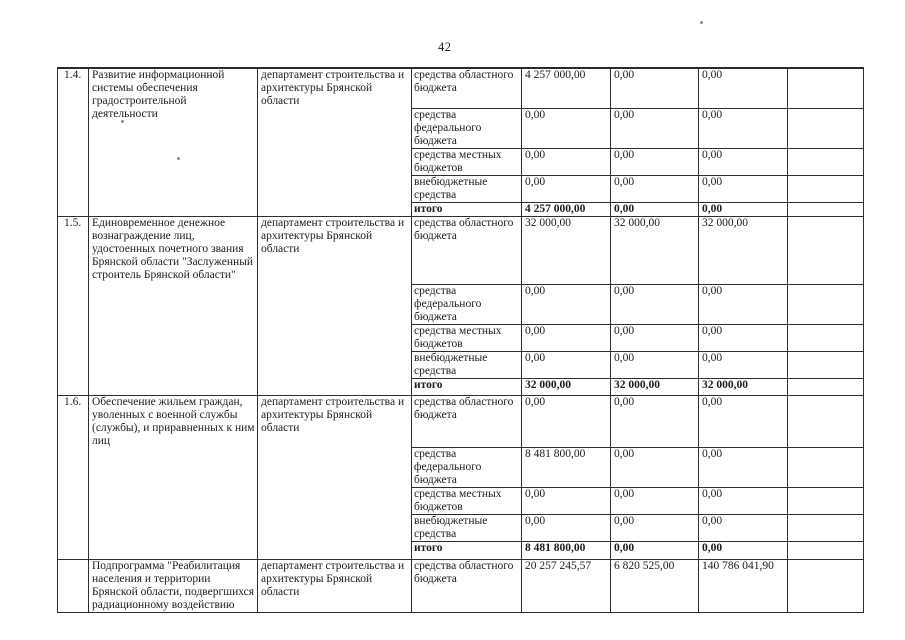  I want to click on scan-speck, so click(701, 22).